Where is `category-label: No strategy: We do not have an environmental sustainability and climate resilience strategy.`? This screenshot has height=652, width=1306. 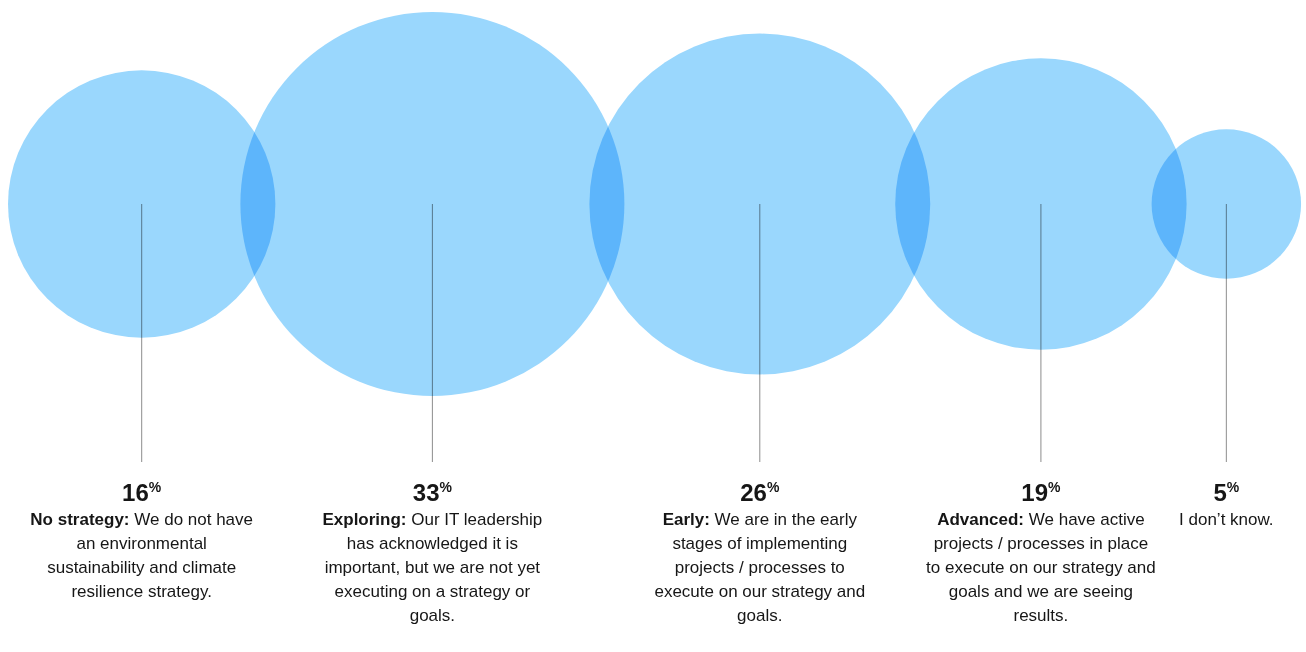
category-label: No strategy: We do not have an environmental sustainability and climate resilience strategy. is located at coordinates (142, 556).